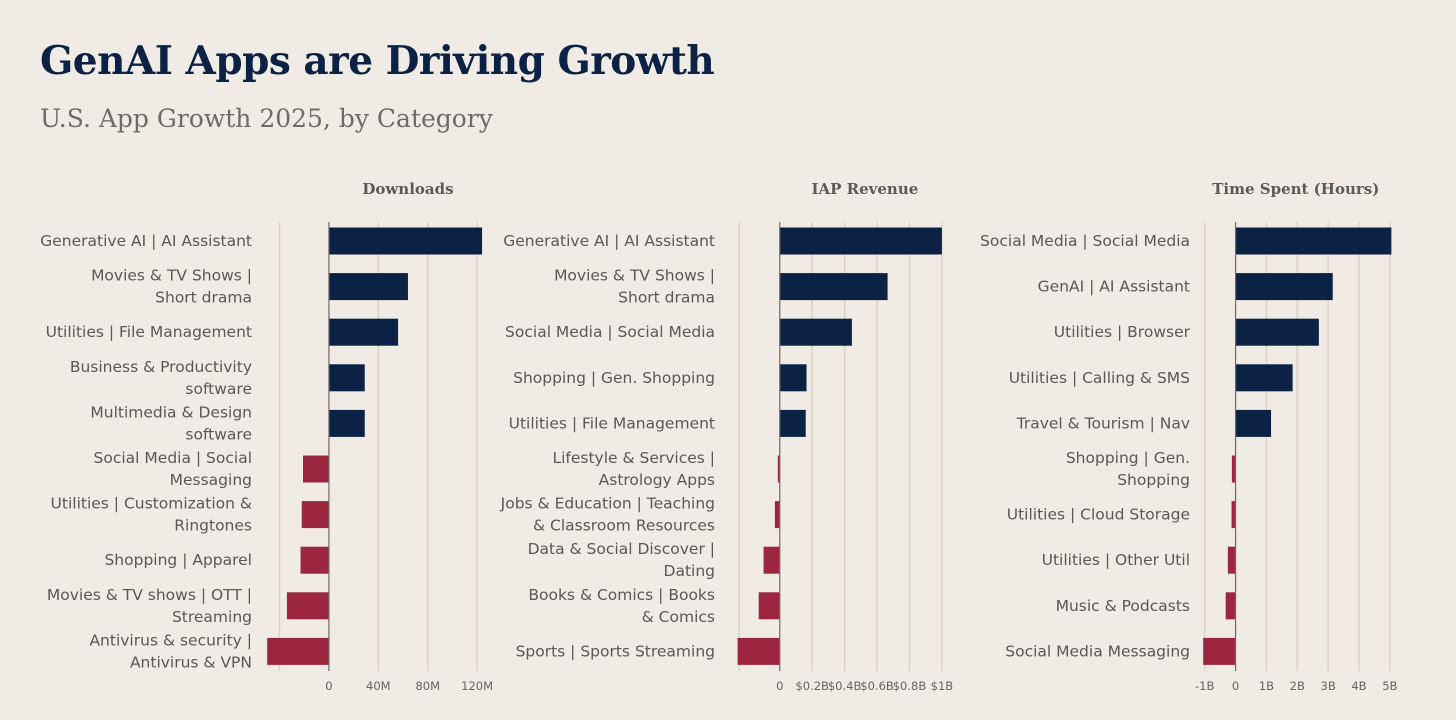 The height and width of the screenshot is (720, 1456). Describe the element at coordinates (1098, 515) in the screenshot. I see `category-label: Utilities | Cloud Storage` at that location.